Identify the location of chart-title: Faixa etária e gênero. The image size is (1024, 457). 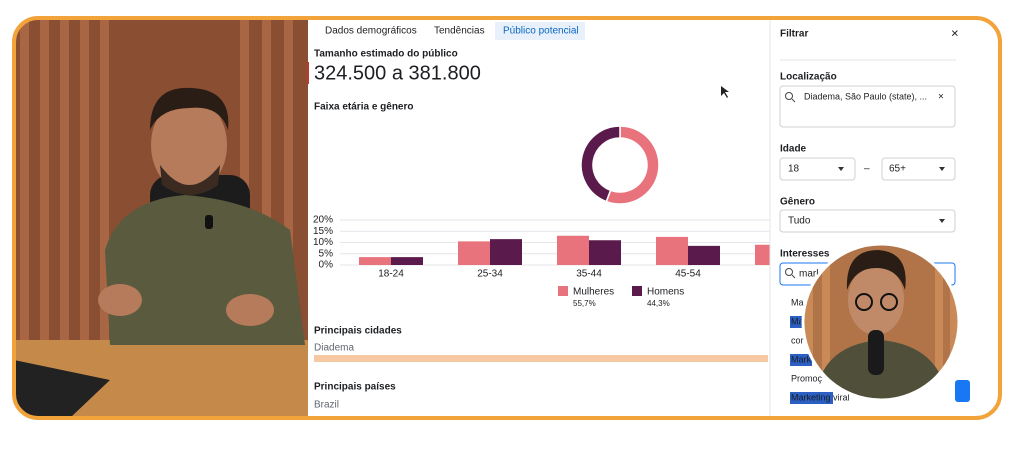
(364, 107).